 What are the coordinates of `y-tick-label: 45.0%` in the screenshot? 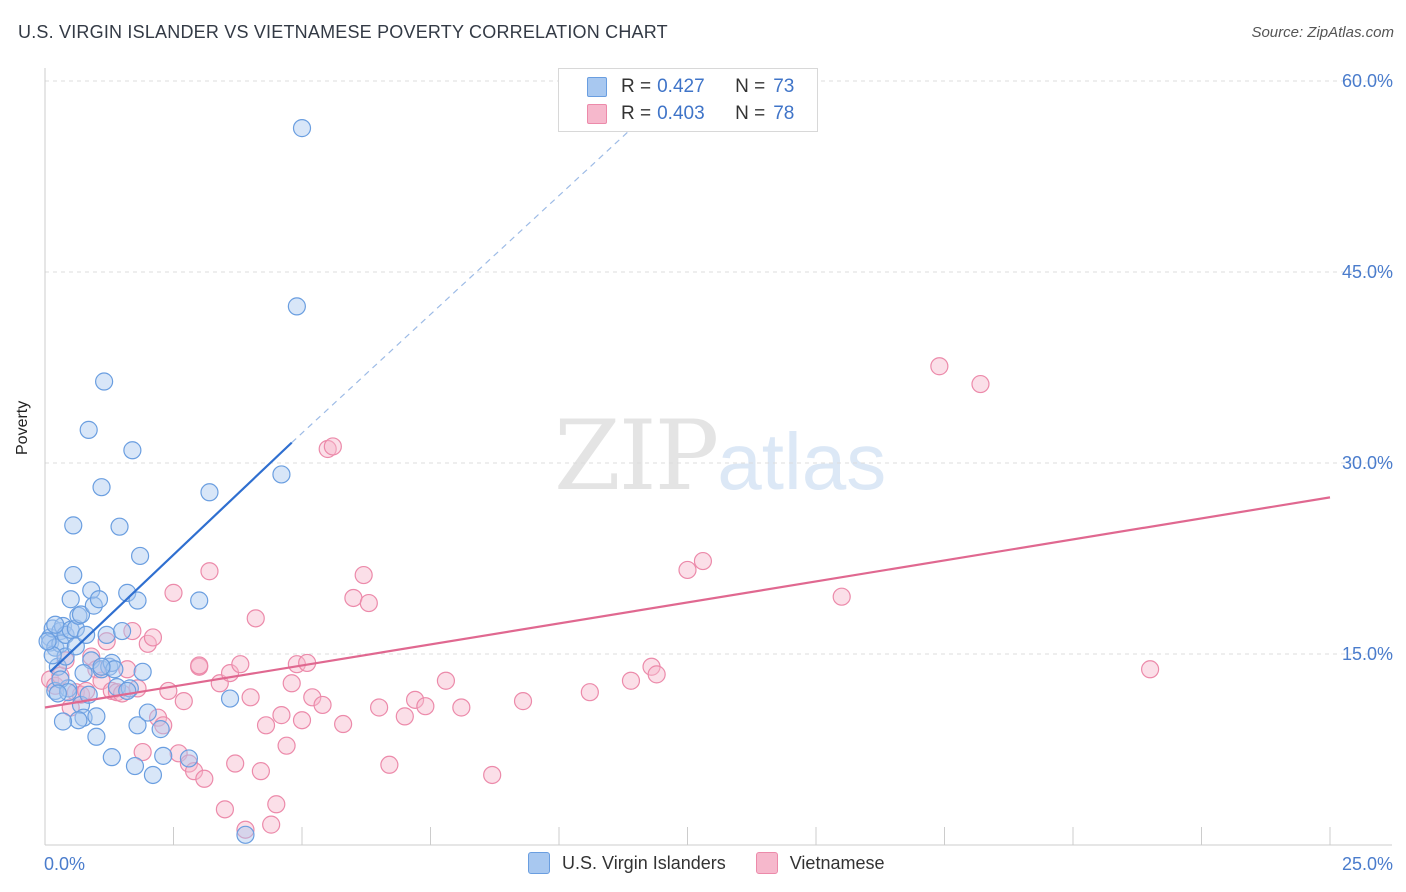 It's located at (1367, 272).